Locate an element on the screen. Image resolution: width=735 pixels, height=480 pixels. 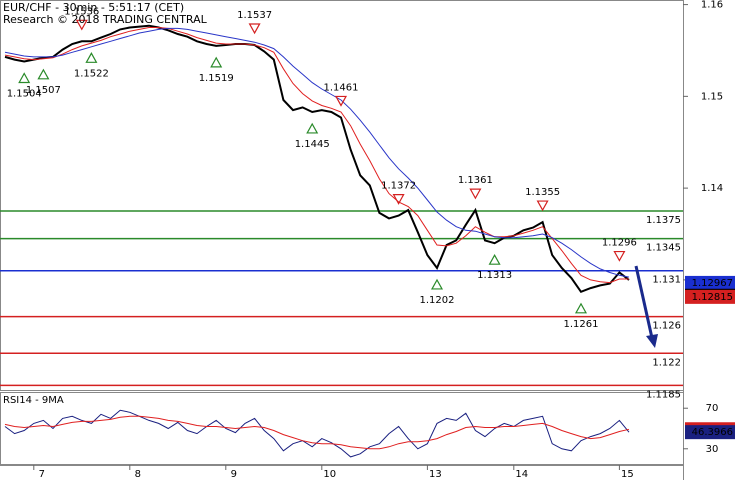
level-label: 1.1185 is located at coordinates (663, 394).